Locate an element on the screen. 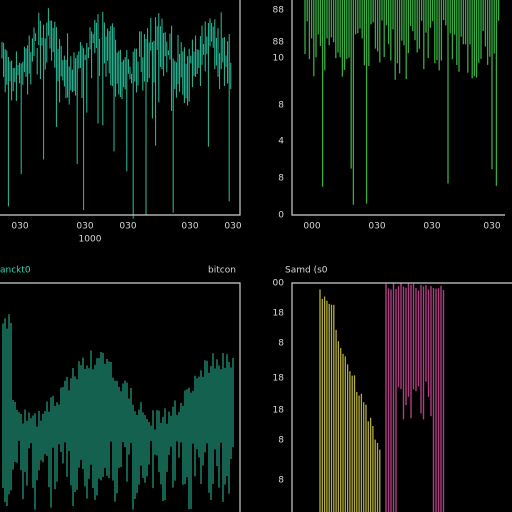 The width and height of the screenshot is (512, 512). x-sublabel: 1000 is located at coordinates (90, 240).